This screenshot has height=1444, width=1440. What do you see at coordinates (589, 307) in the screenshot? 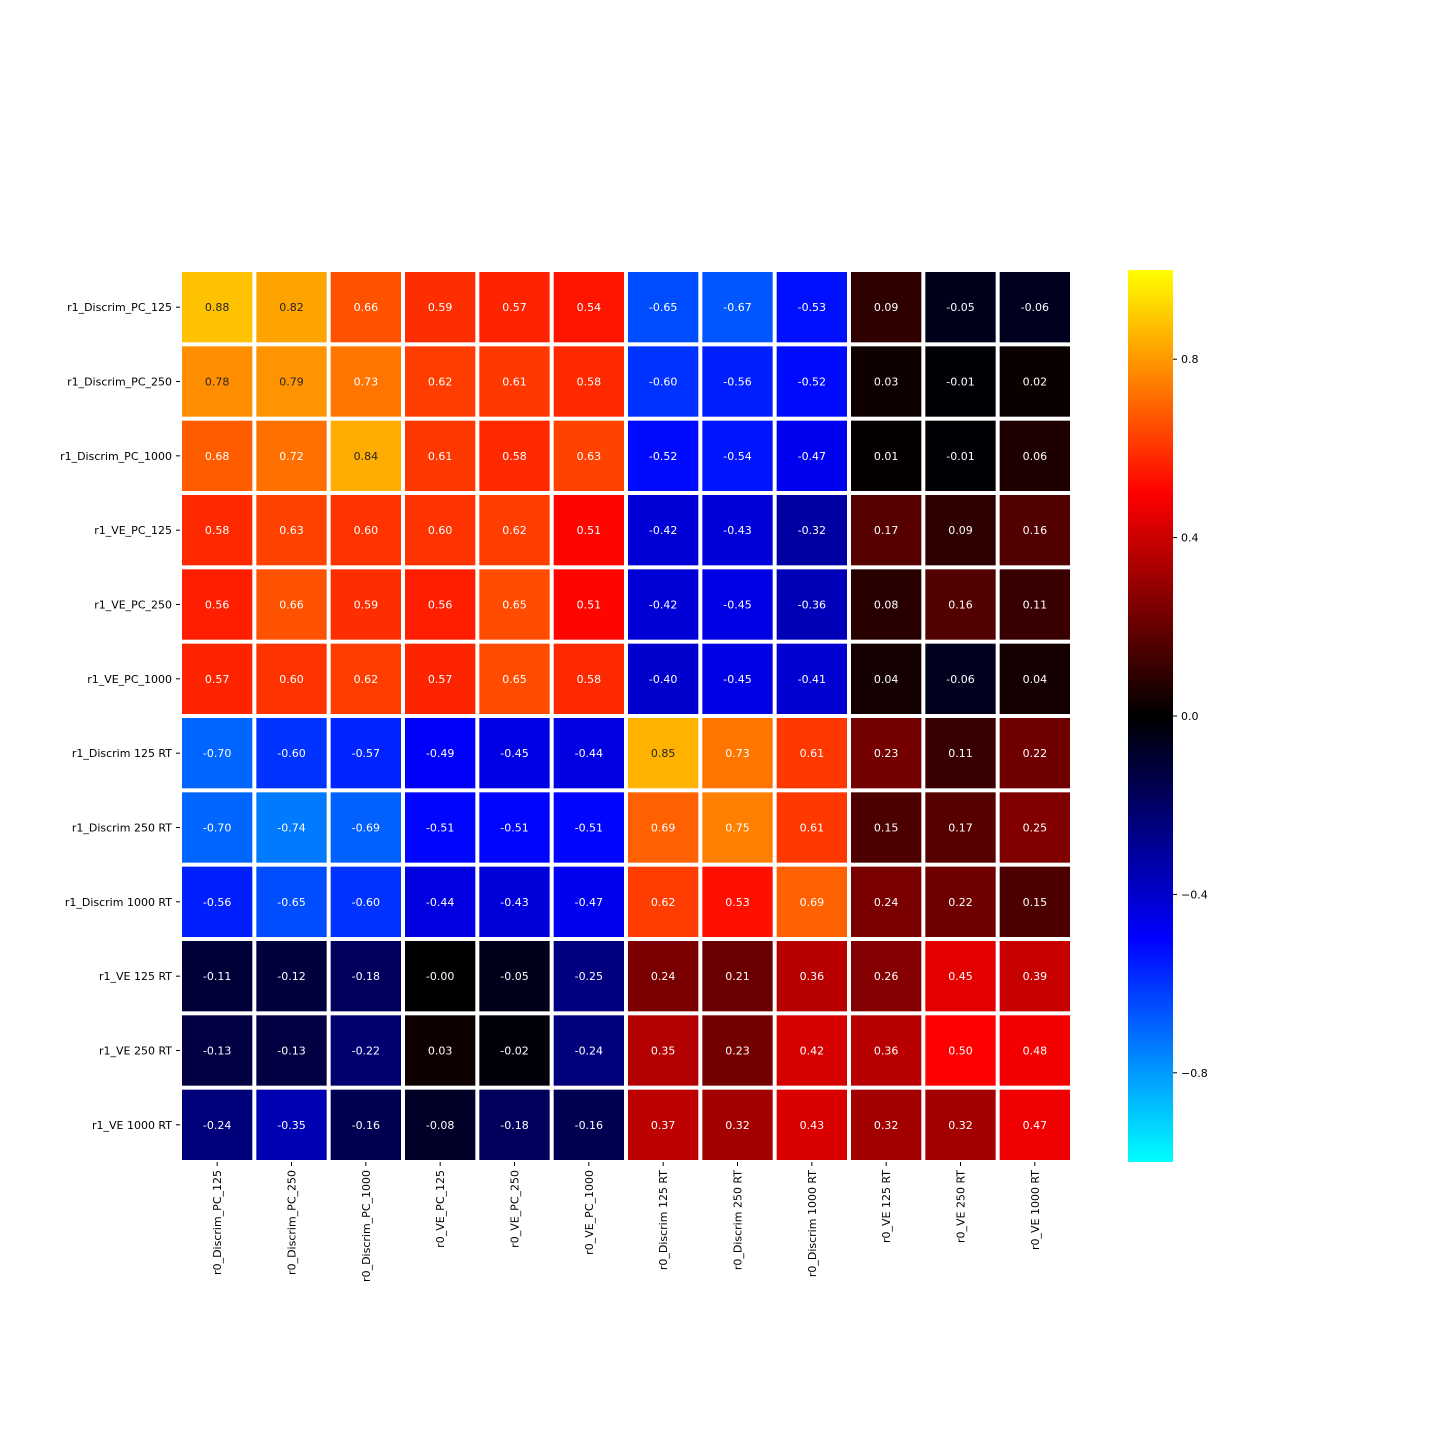
I see `heatmap-cell-label: 0.54` at bounding box center [589, 307].